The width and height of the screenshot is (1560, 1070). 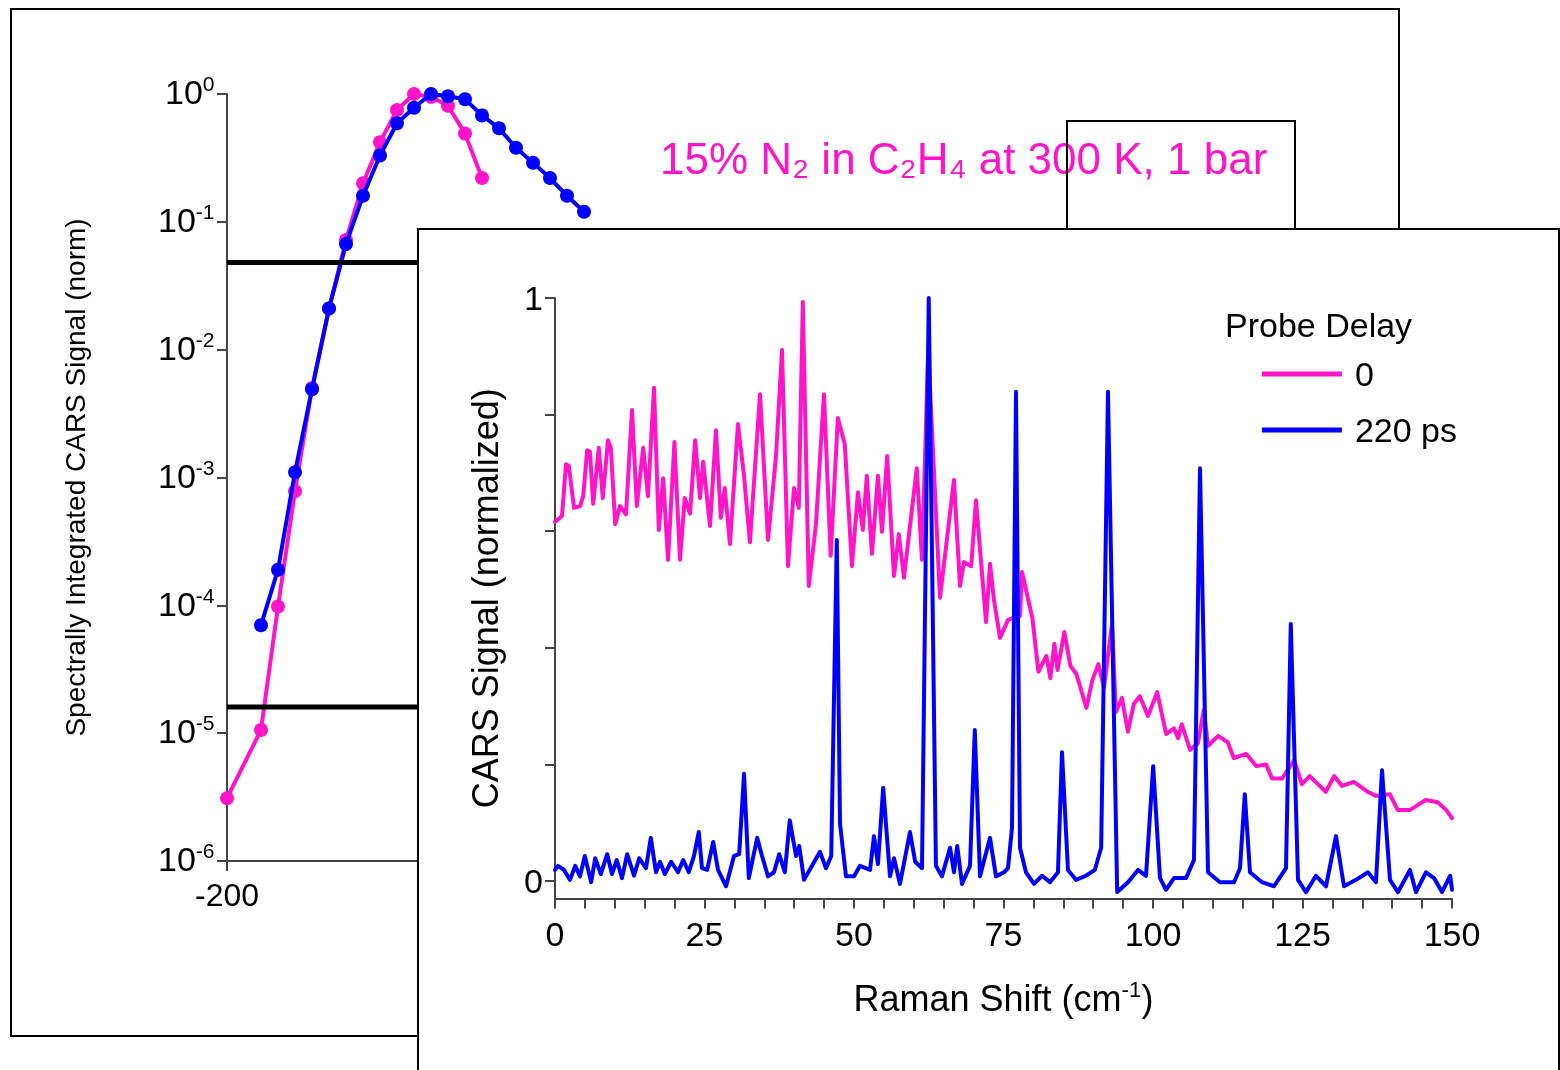 I want to click on x-tick-label: 25, so click(x=704, y=933).